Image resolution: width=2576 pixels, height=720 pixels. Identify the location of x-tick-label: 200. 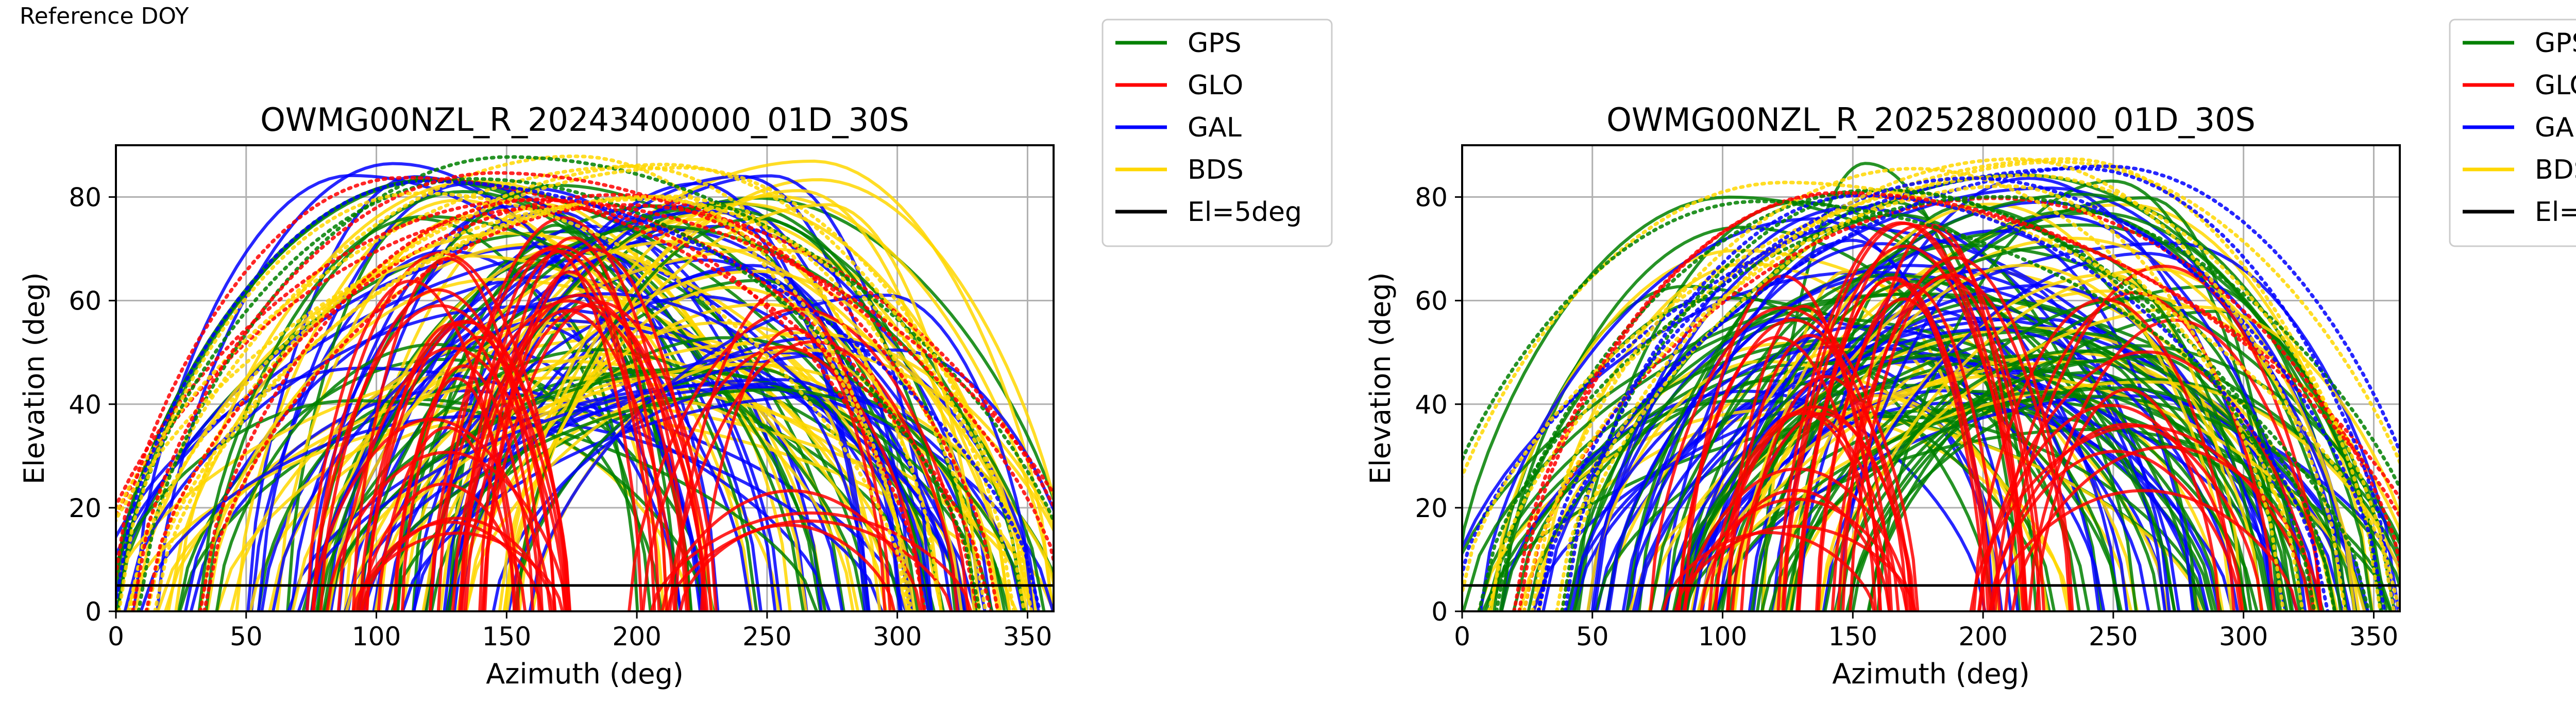
(636, 637).